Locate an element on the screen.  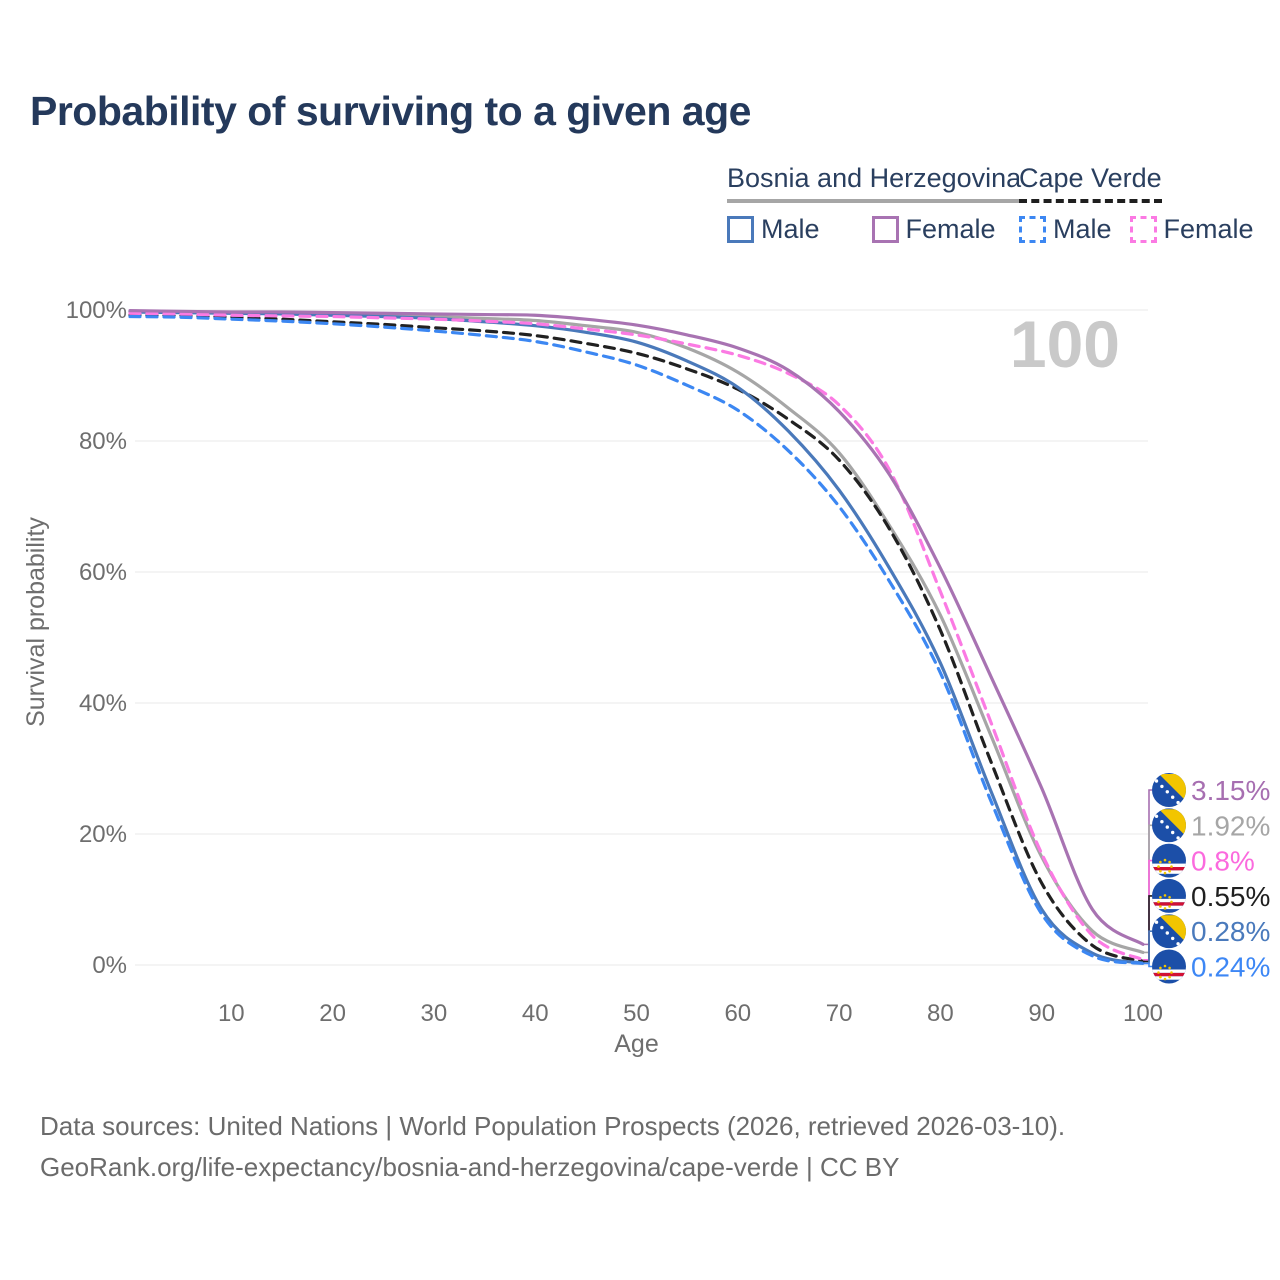
x-tick-label: 50 is located at coordinates (636, 1013).